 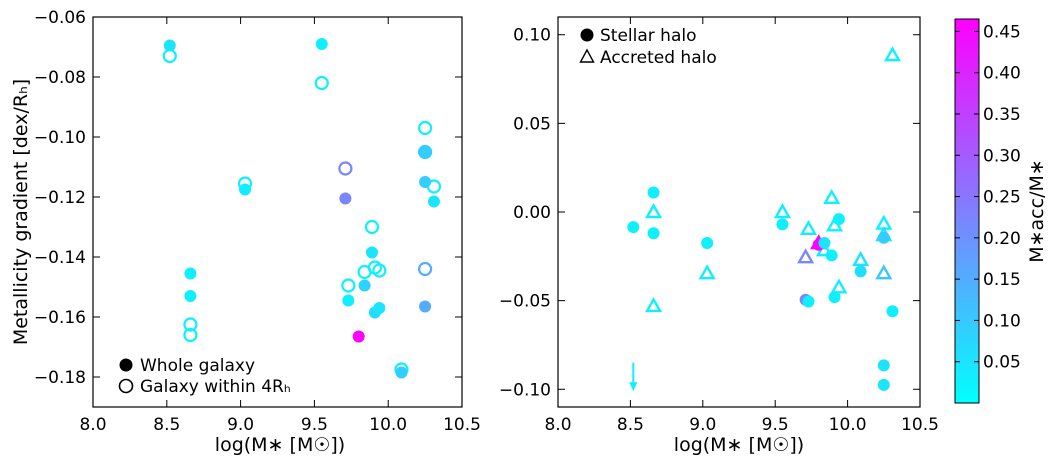 What do you see at coordinates (166, 425) in the screenshot?
I see `left-xtick-label: 8.5` at bounding box center [166, 425].